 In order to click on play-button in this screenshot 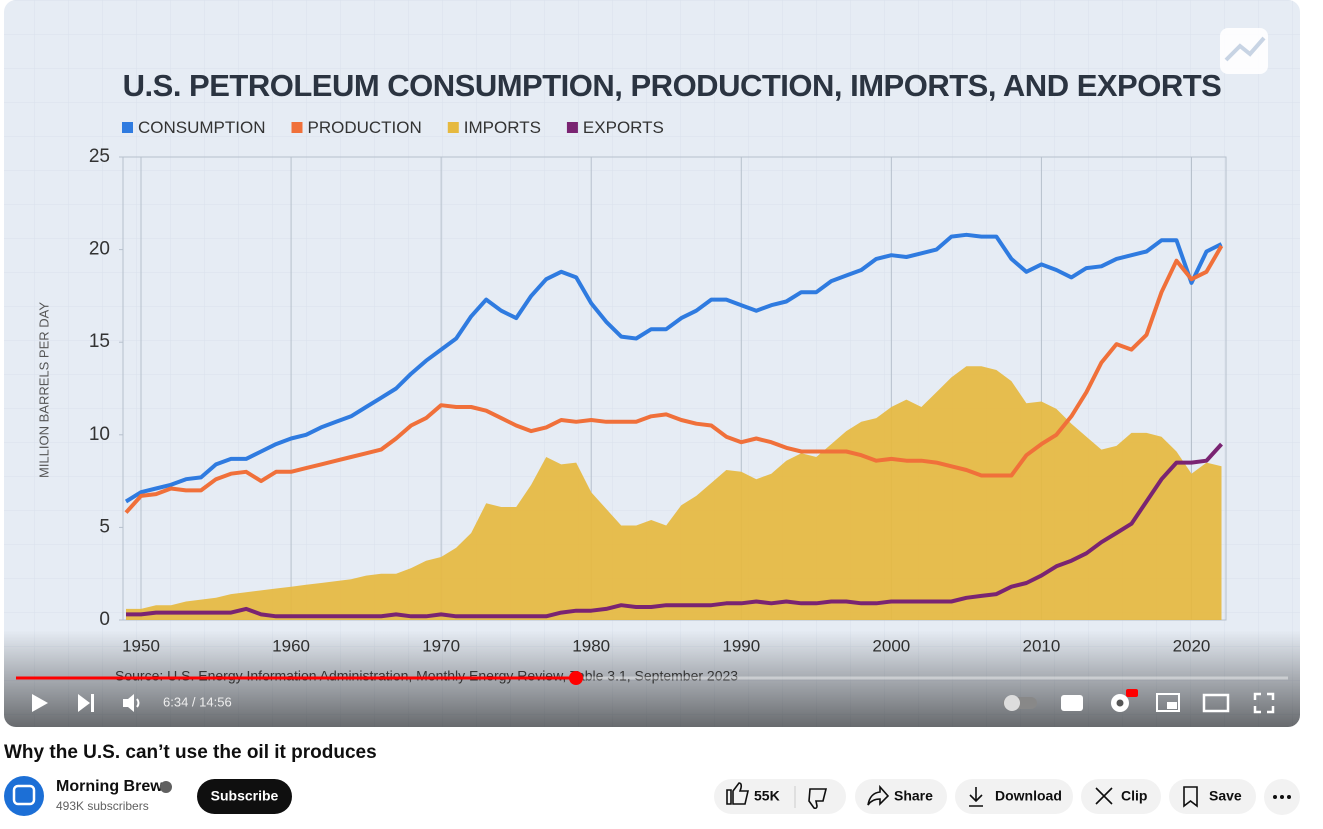, I will do `click(40, 703)`.